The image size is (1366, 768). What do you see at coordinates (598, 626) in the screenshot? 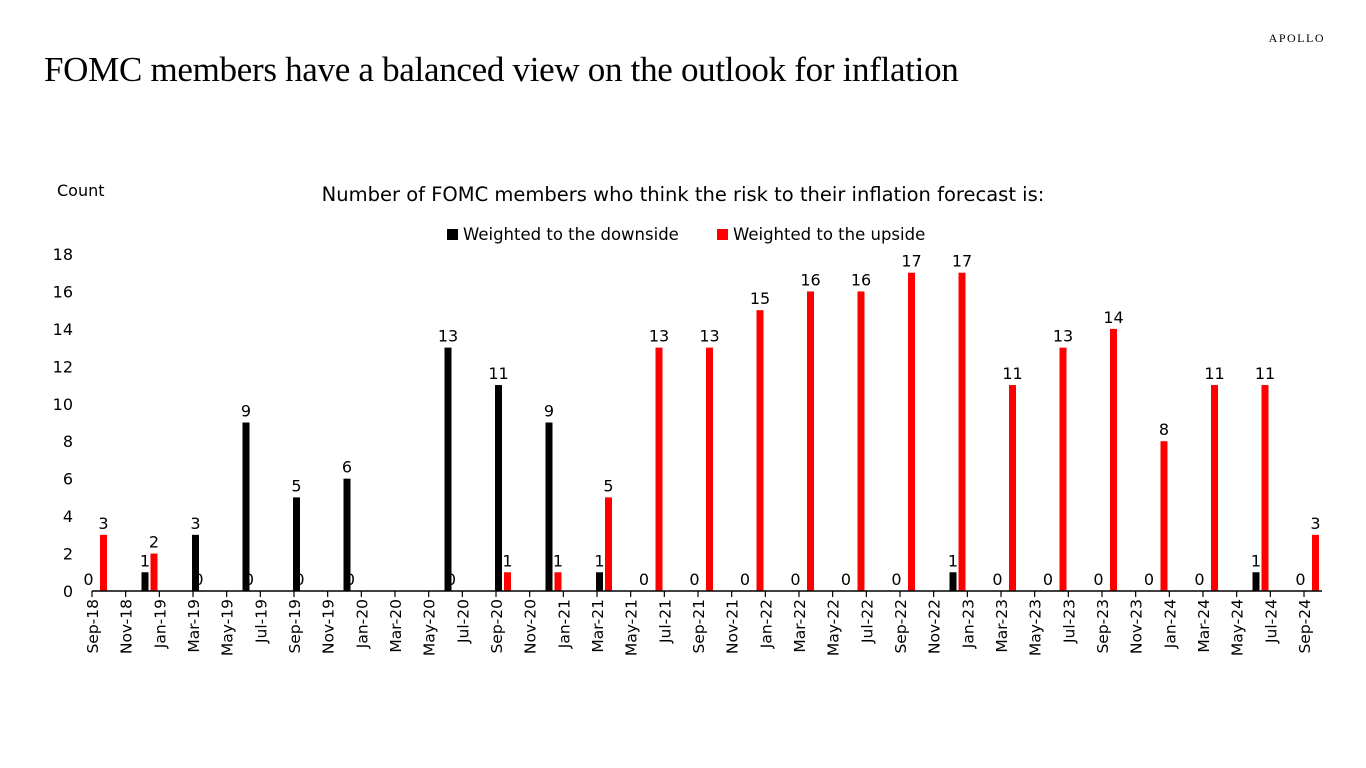
I see `x-tick-label: Mar-21` at bounding box center [598, 626].